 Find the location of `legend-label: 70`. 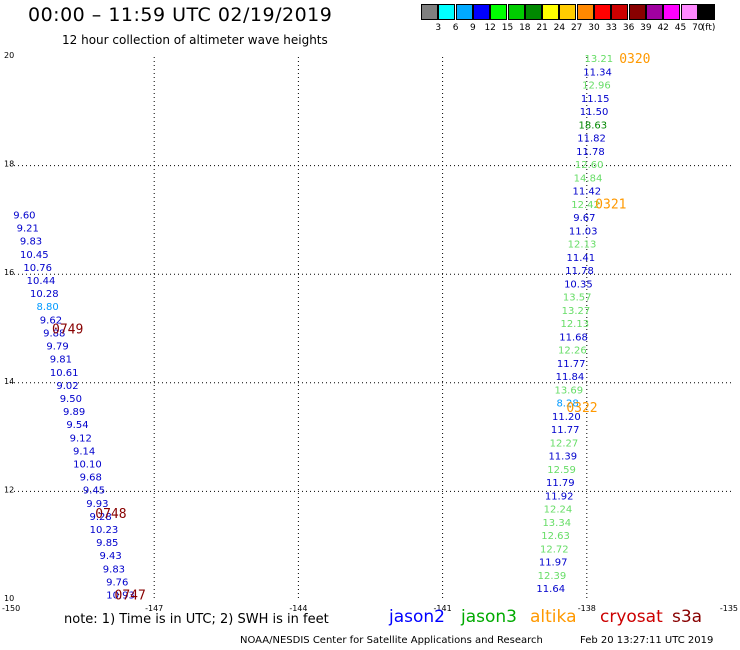

legend-label: 70 is located at coordinates (698, 28).